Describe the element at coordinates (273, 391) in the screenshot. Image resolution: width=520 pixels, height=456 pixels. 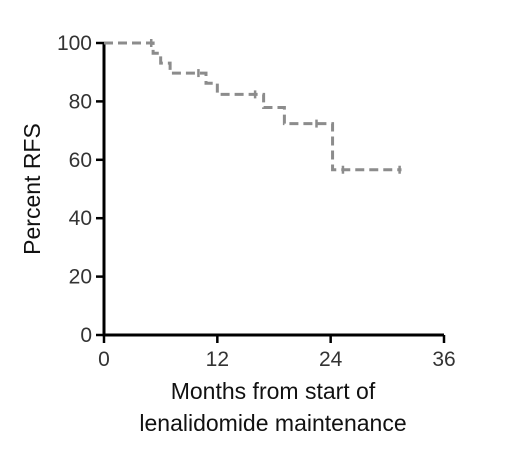
I see `x-axis-label-line-1: Months from start of` at that location.